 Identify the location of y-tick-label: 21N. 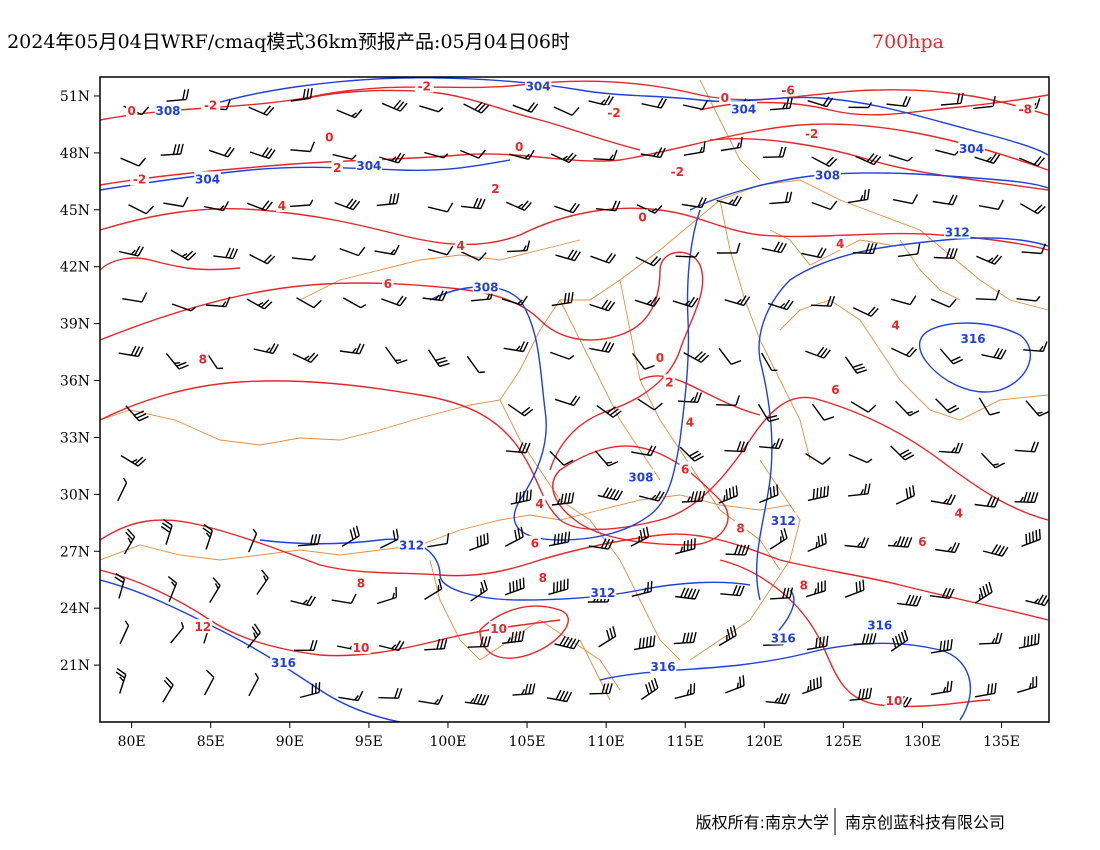
(75, 666).